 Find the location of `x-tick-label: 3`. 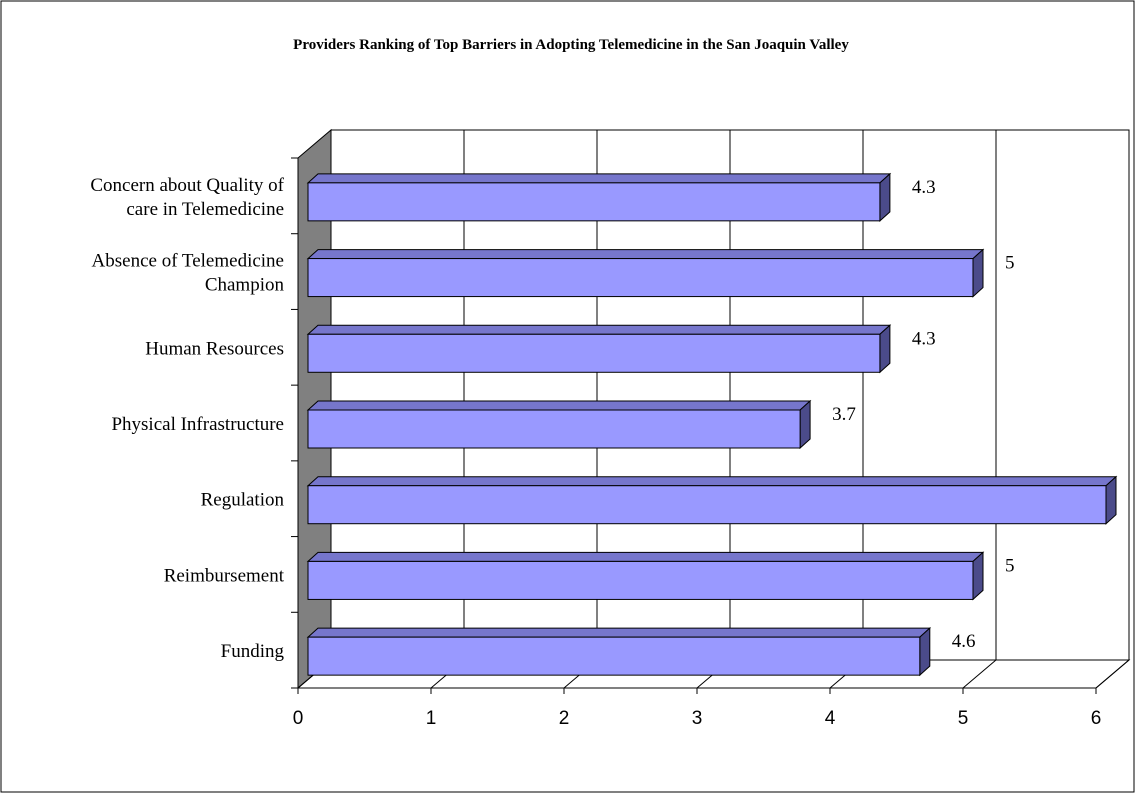

x-tick-label: 3 is located at coordinates (697, 718).